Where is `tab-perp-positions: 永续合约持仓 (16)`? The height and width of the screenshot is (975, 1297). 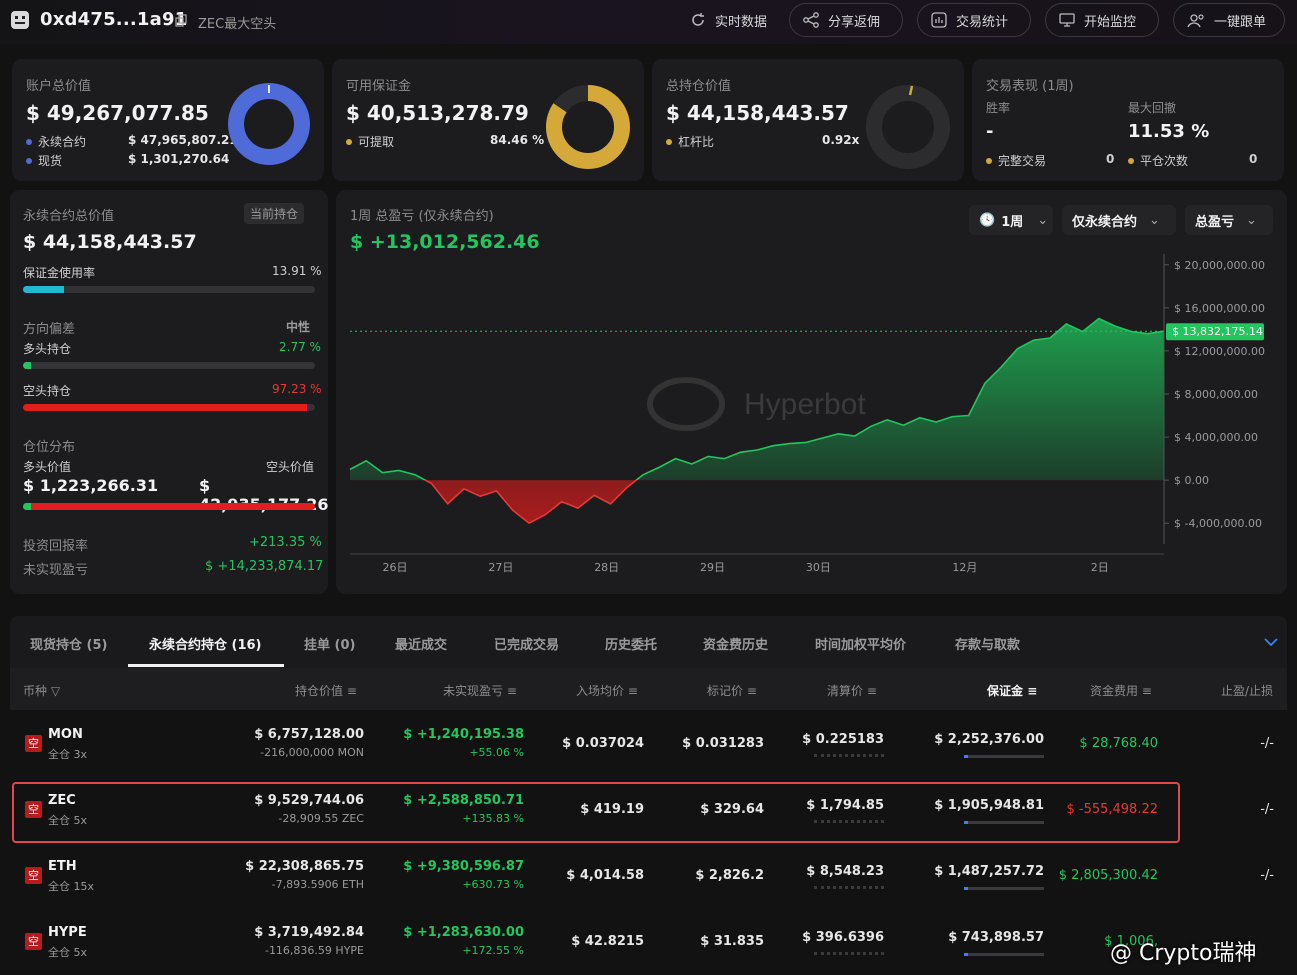 tab-perp-positions: 永续合约持仓 (16) is located at coordinates (205, 645).